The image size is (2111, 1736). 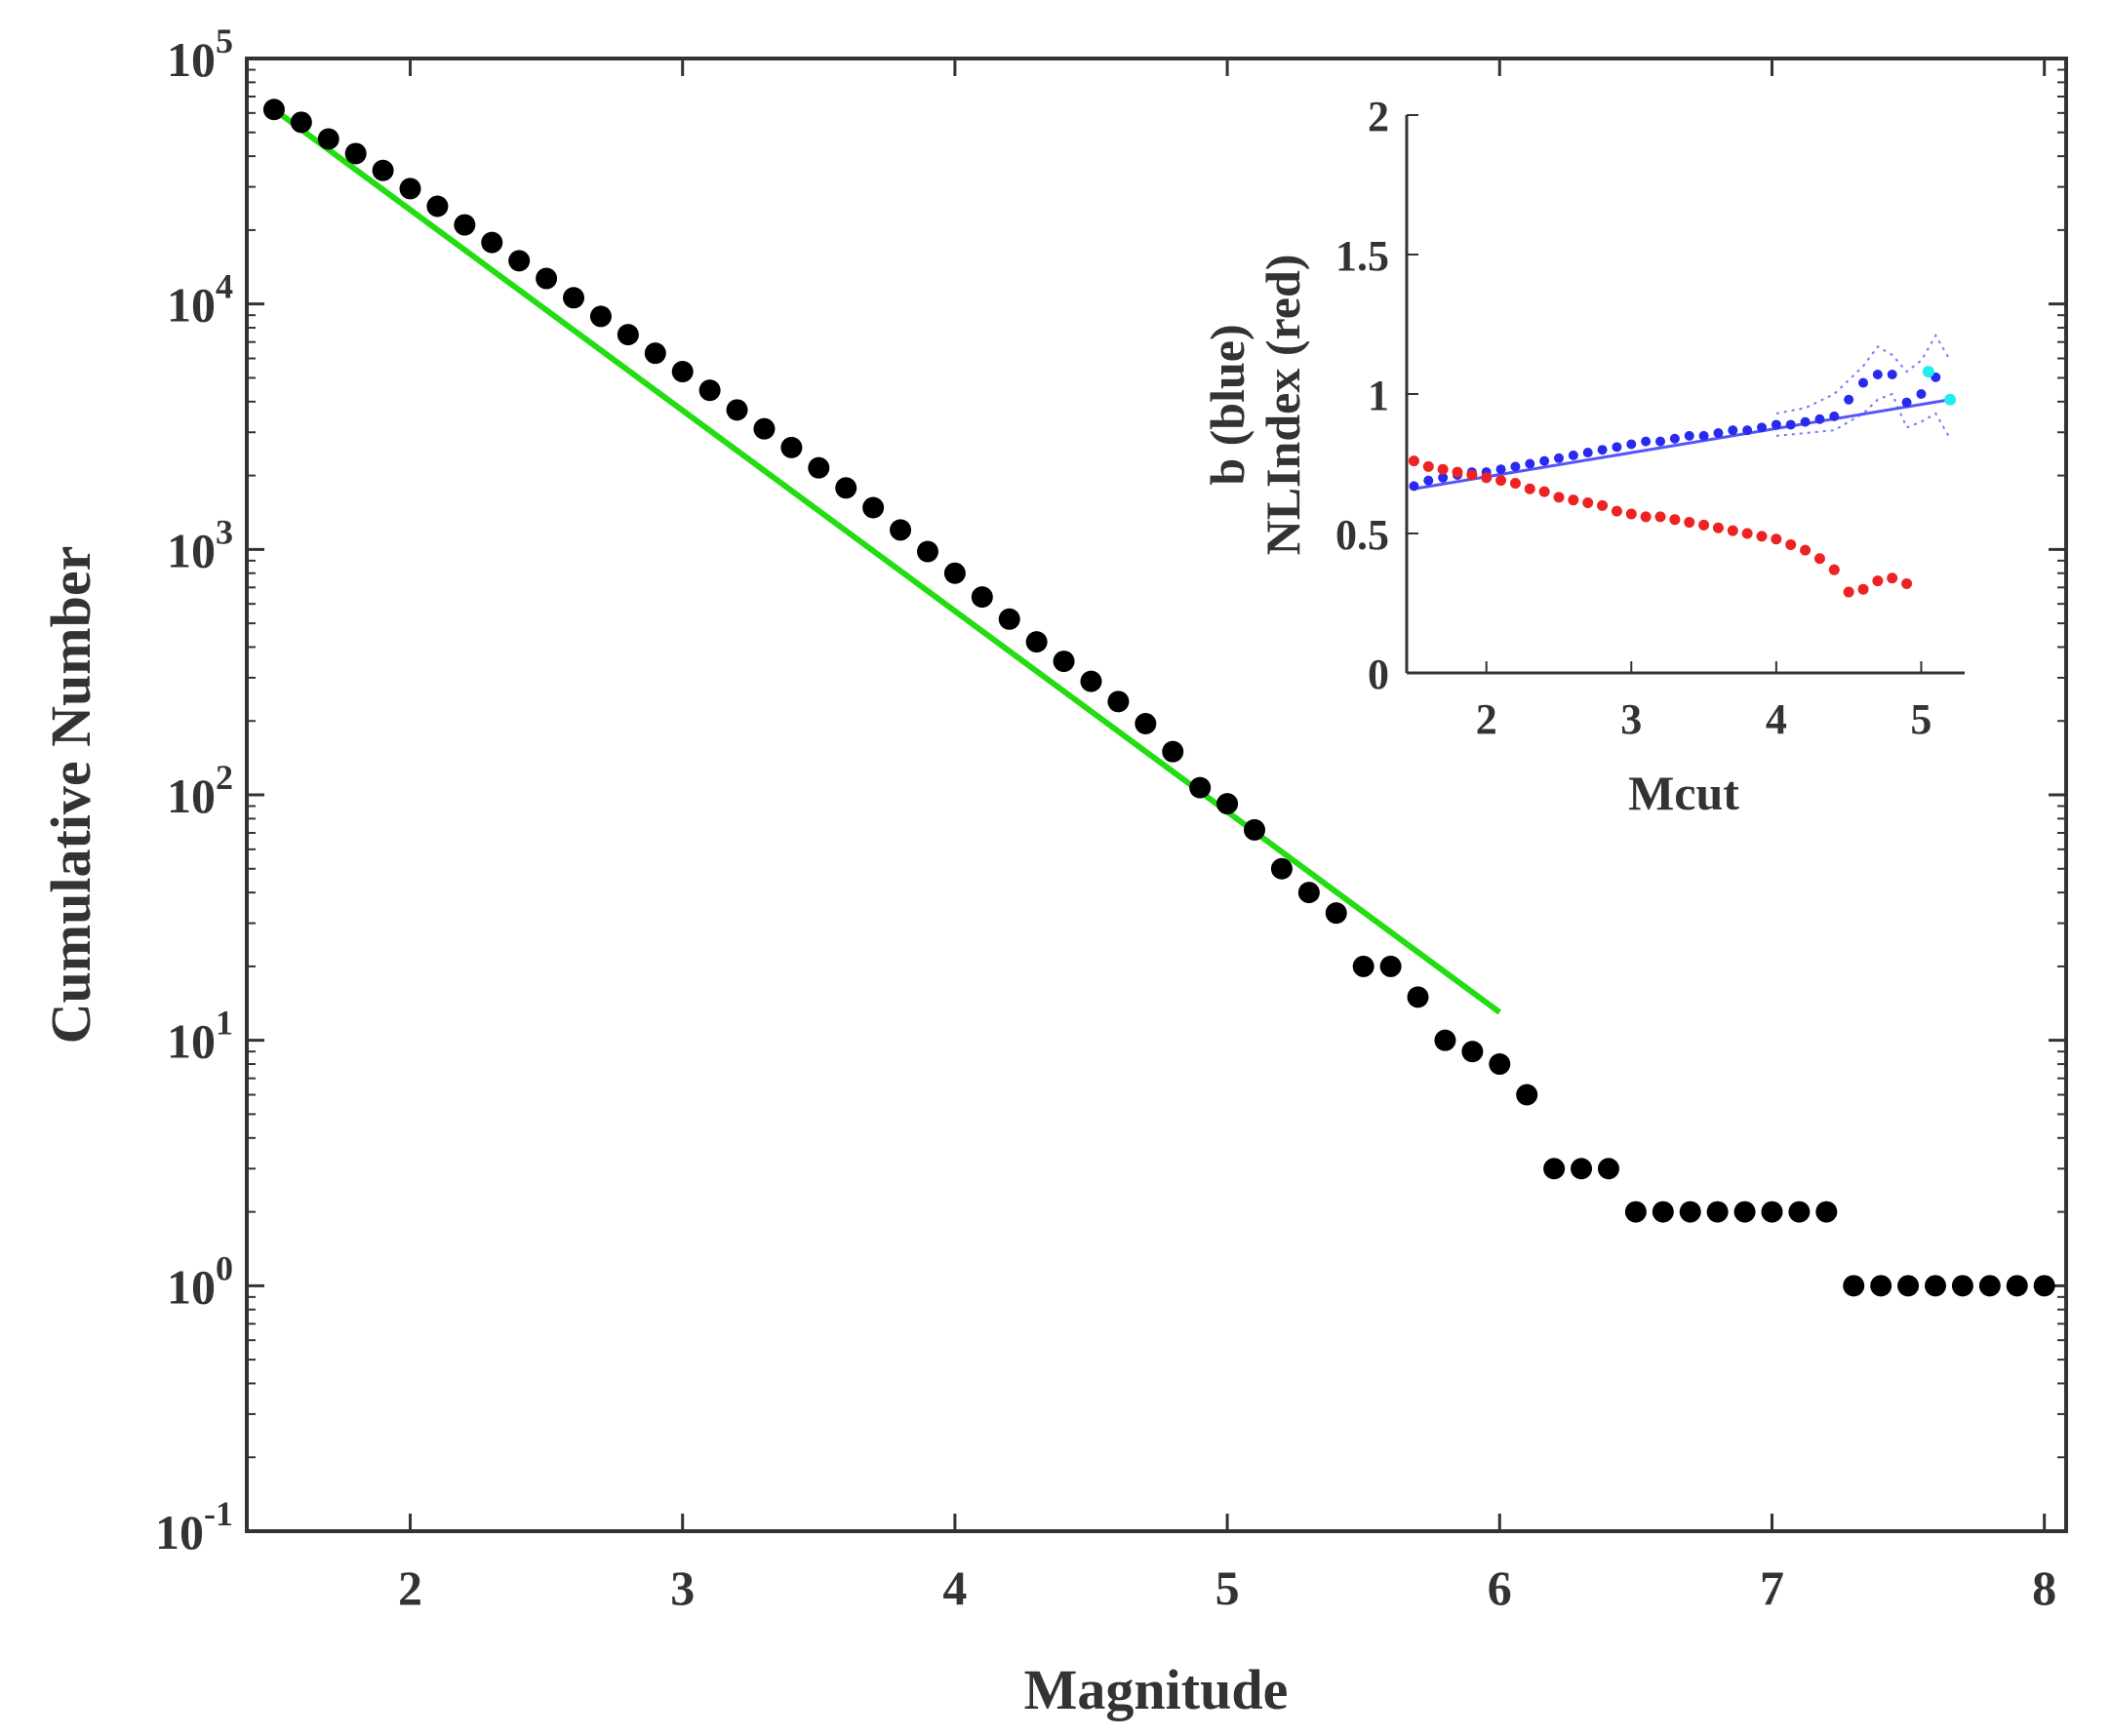 What do you see at coordinates (1921, 719) in the screenshot?
I see `inset-x-tick-label: 5` at bounding box center [1921, 719].